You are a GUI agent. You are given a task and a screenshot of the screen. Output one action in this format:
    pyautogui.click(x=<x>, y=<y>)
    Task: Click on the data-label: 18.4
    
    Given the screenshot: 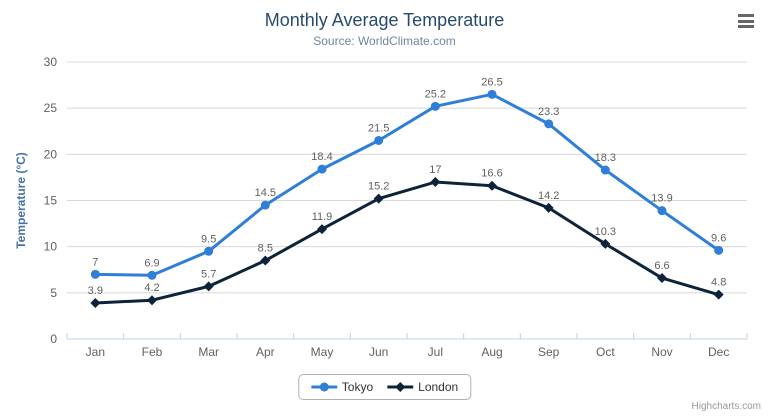 What is the action you would take?
    pyautogui.click(x=321, y=157)
    